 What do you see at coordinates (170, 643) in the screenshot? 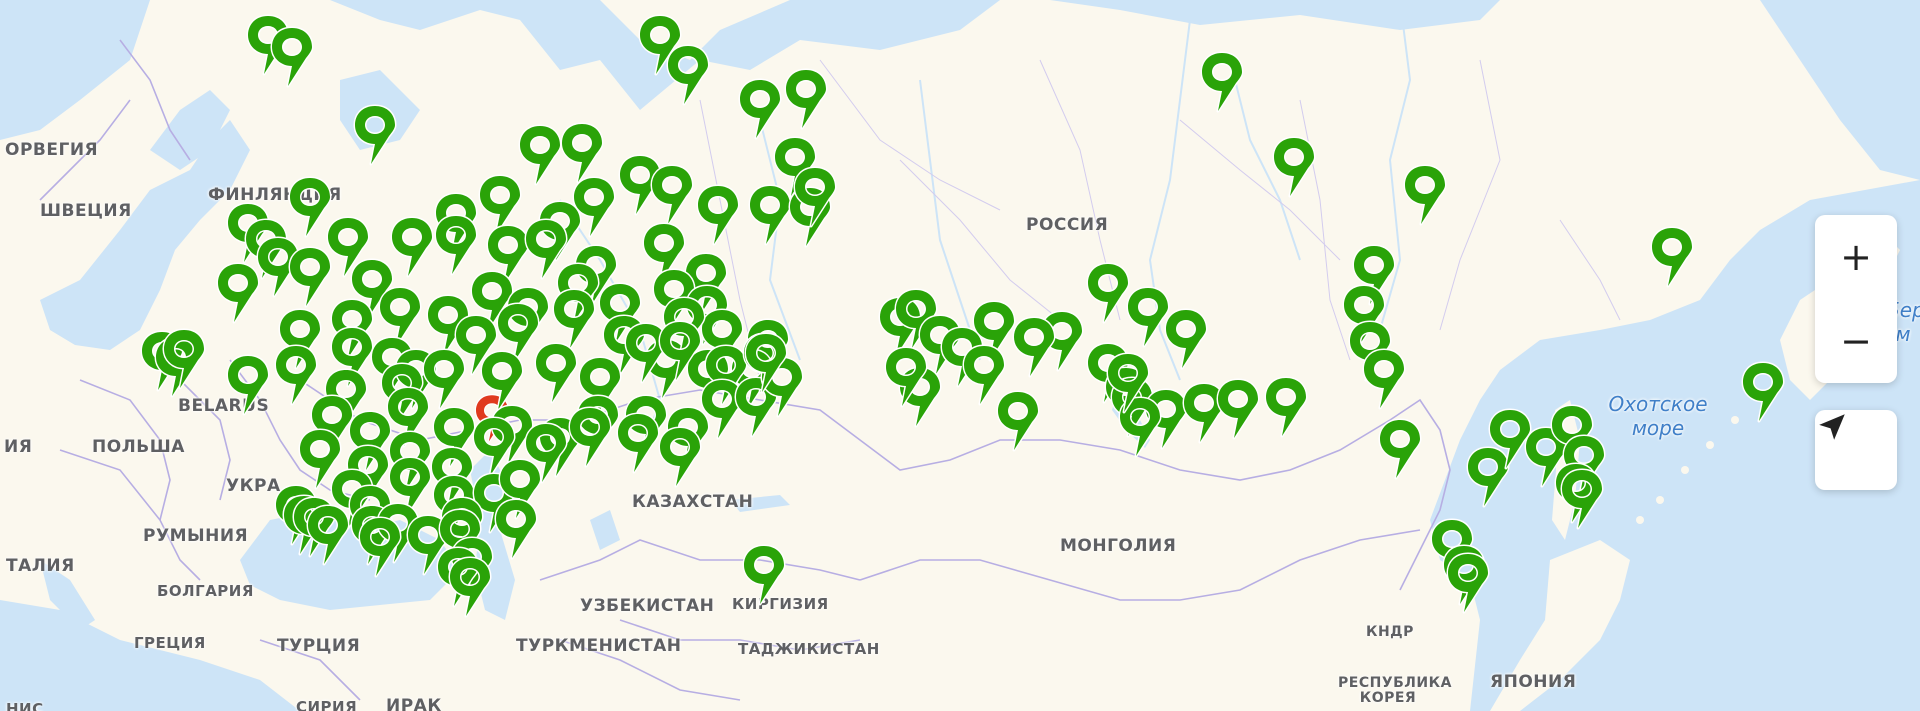
I see `label-greece: ГРЕЦИЯ` at bounding box center [170, 643].